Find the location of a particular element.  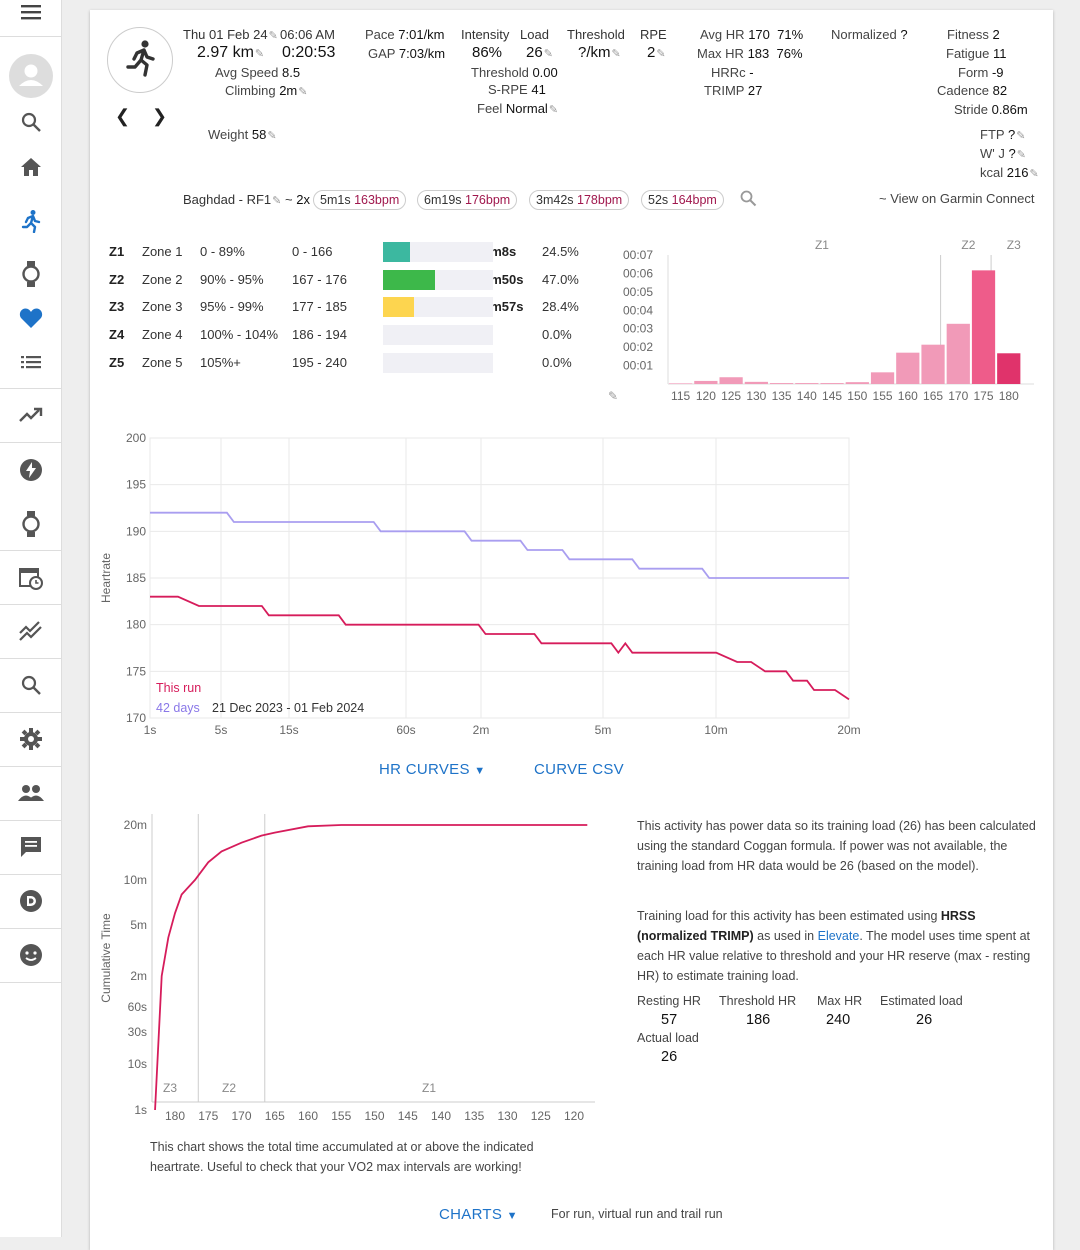

cumul-x-tick-label: 165 is located at coordinates (275, 1116).